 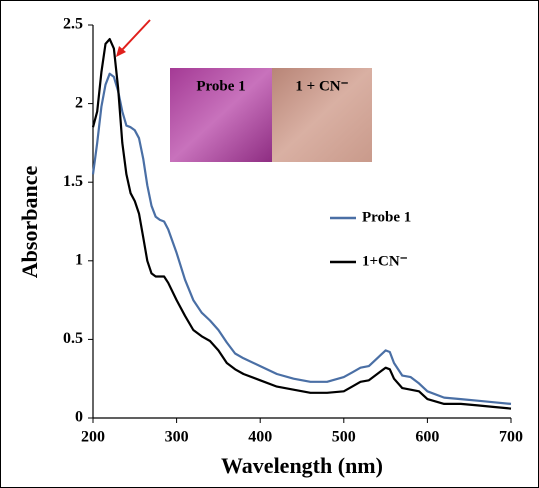 I want to click on x-tick-label: 500, so click(x=344, y=437).